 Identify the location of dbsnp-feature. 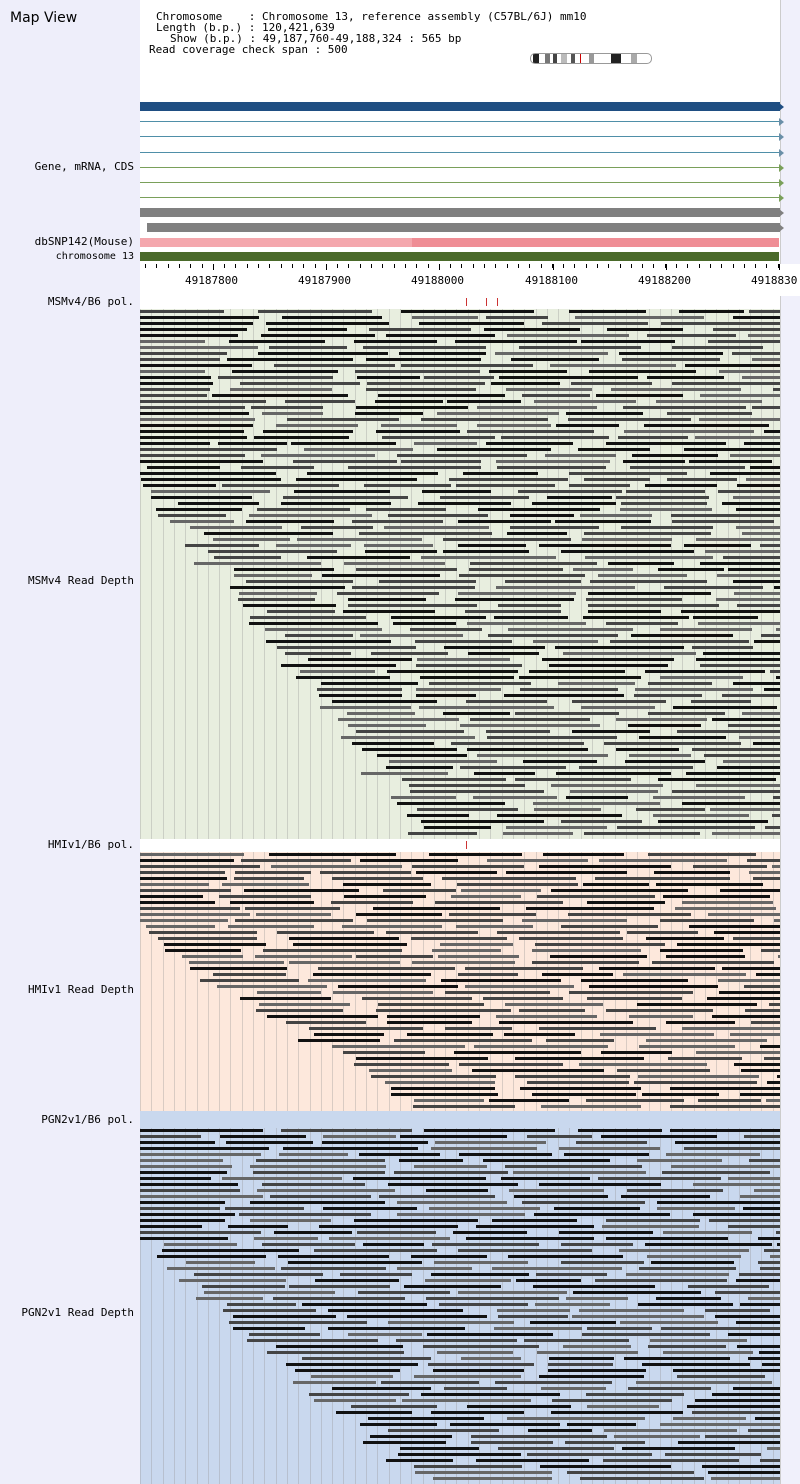
(595, 242).